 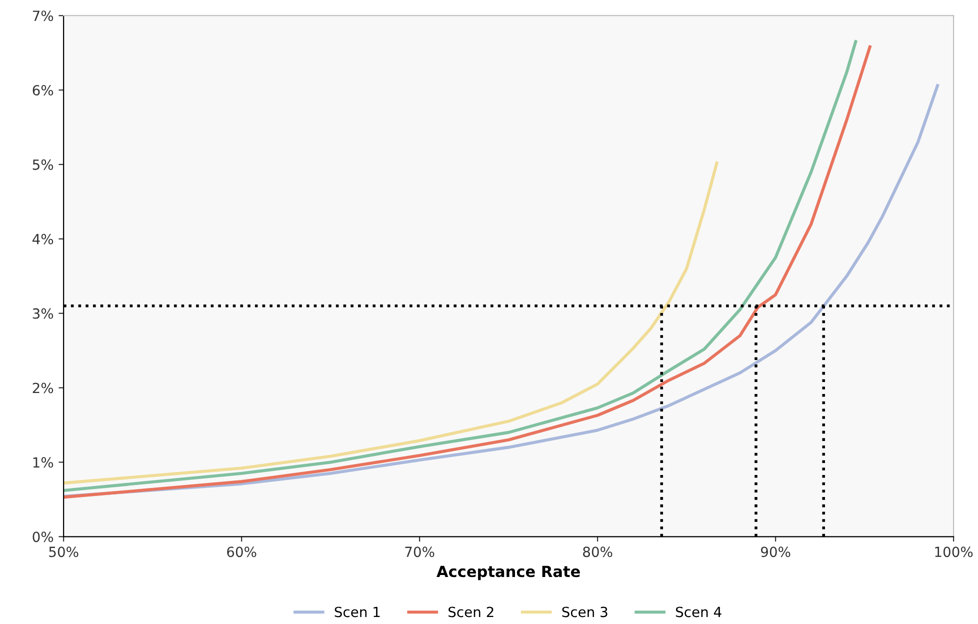 What do you see at coordinates (699, 612) in the screenshot?
I see `legend-label: Scen 4` at bounding box center [699, 612].